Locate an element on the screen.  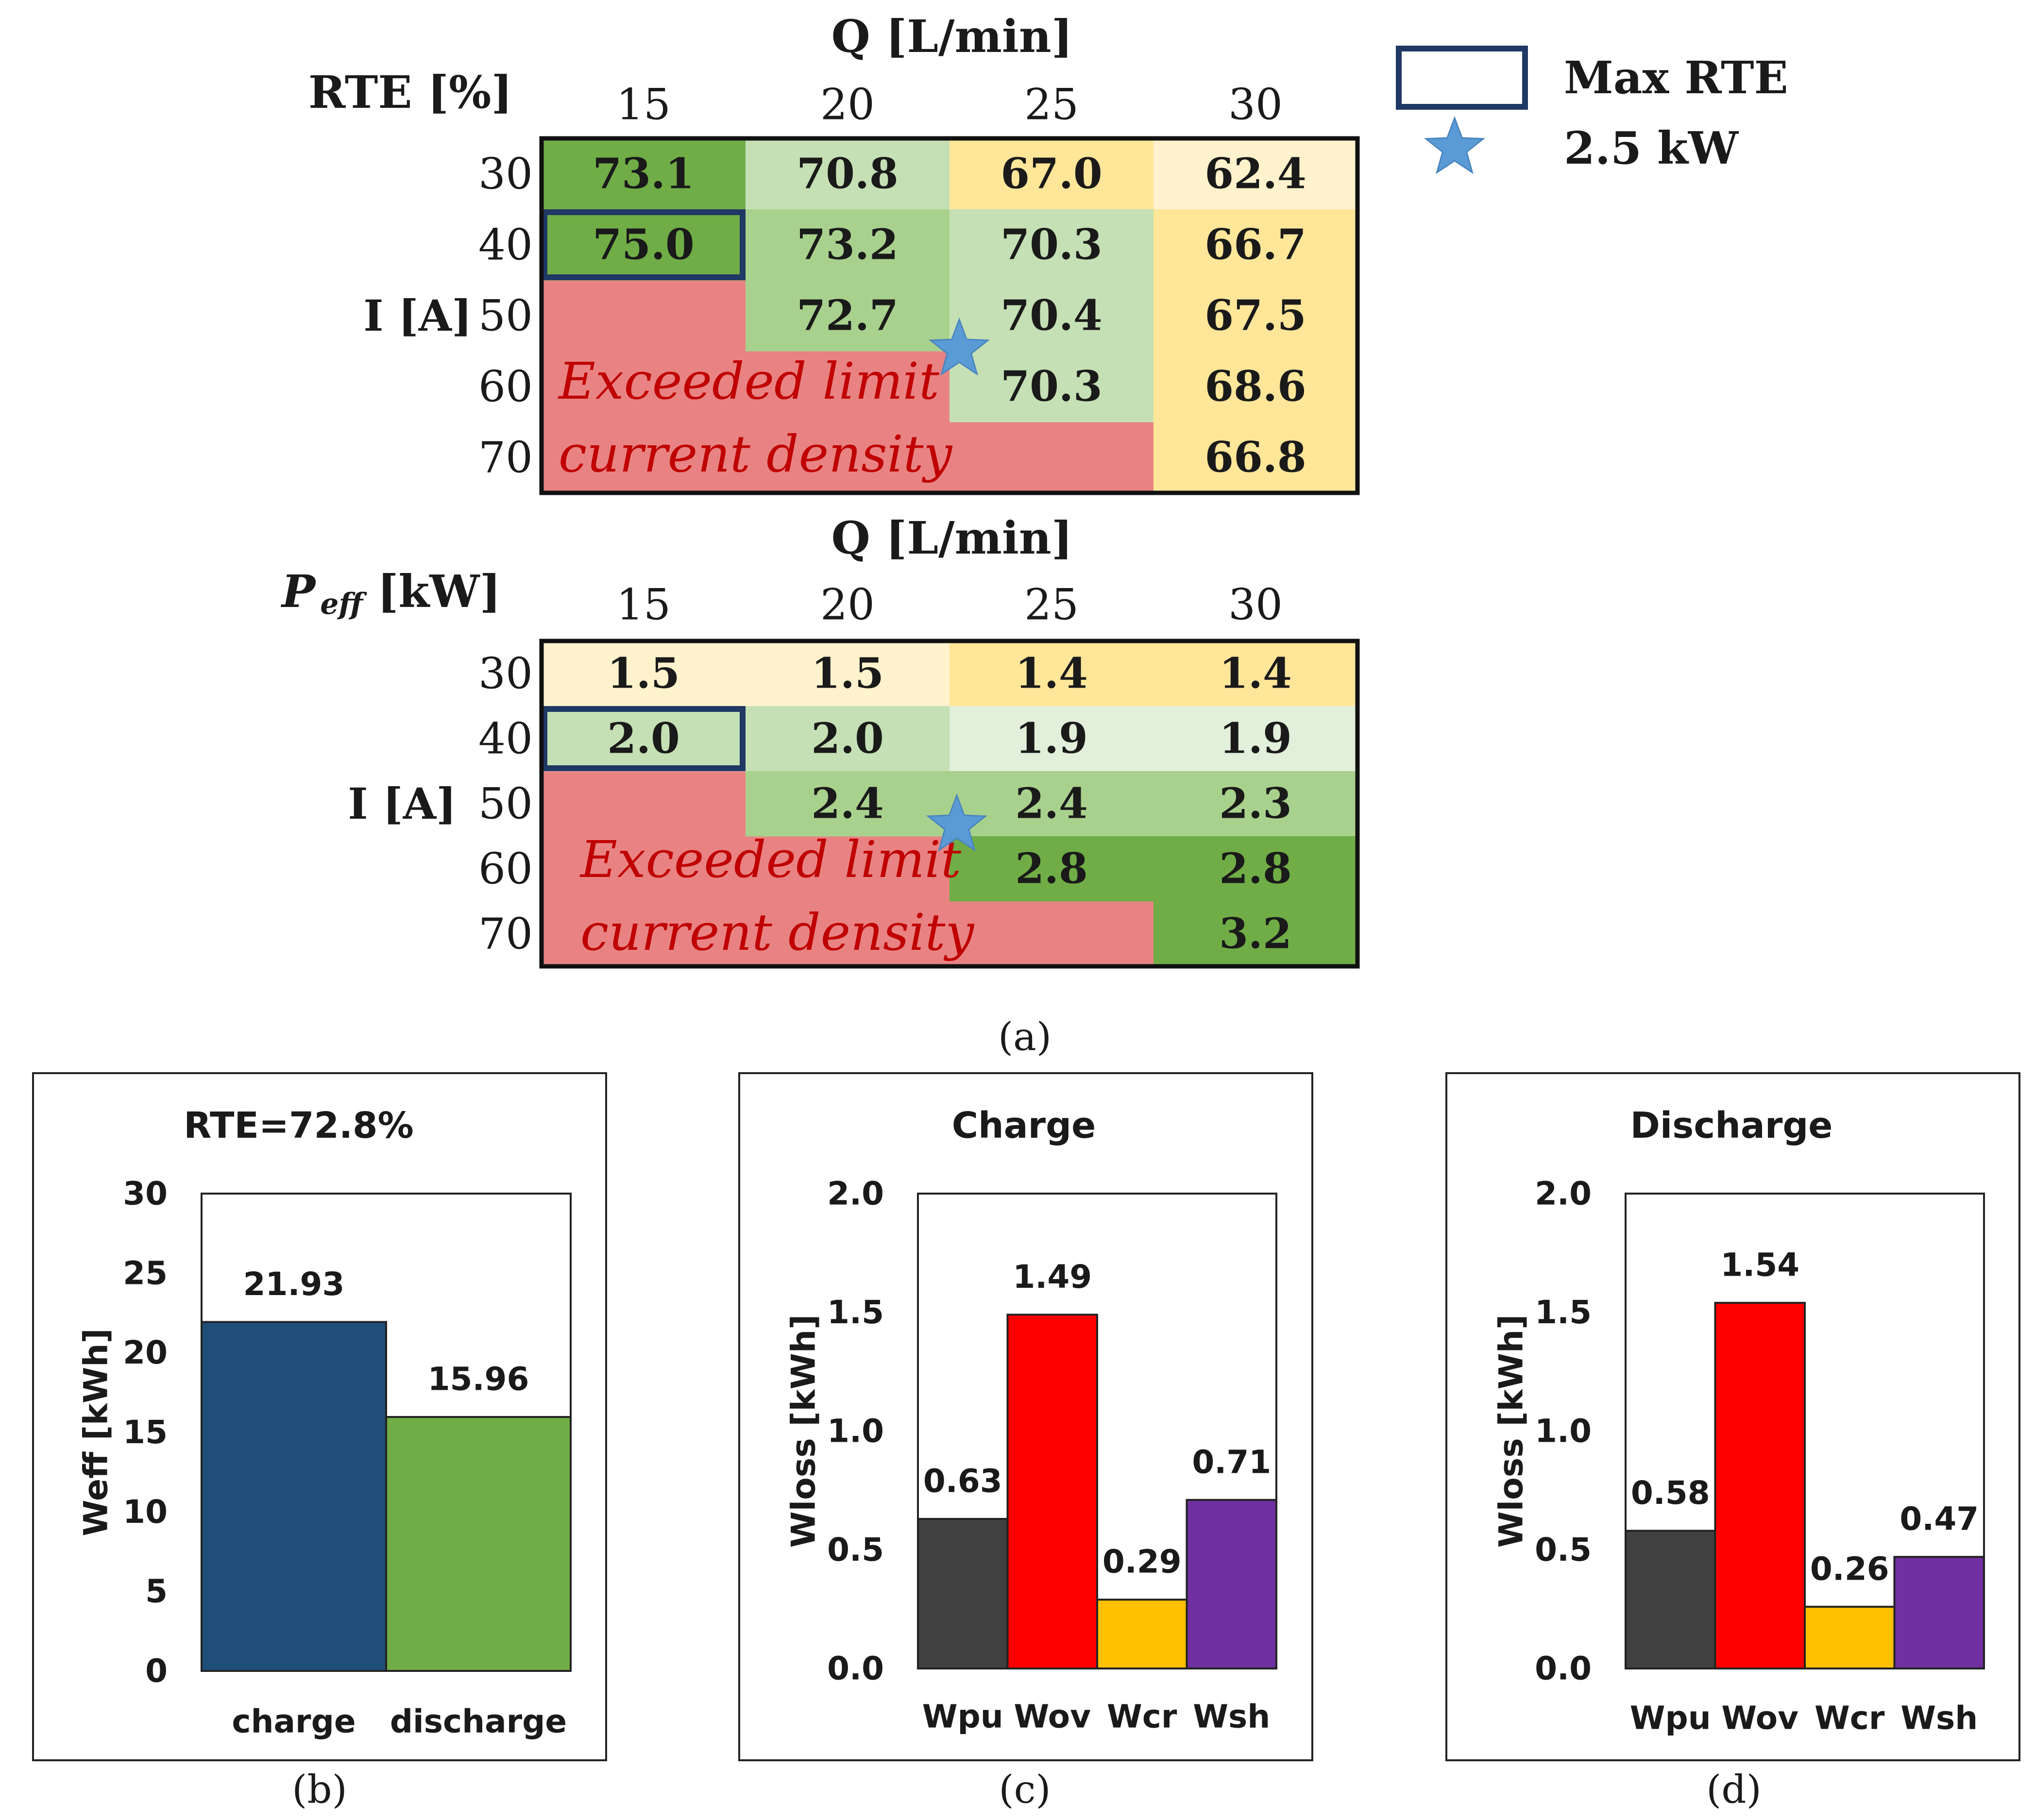
bar-value-label: 0.58 is located at coordinates (1670, 1493).